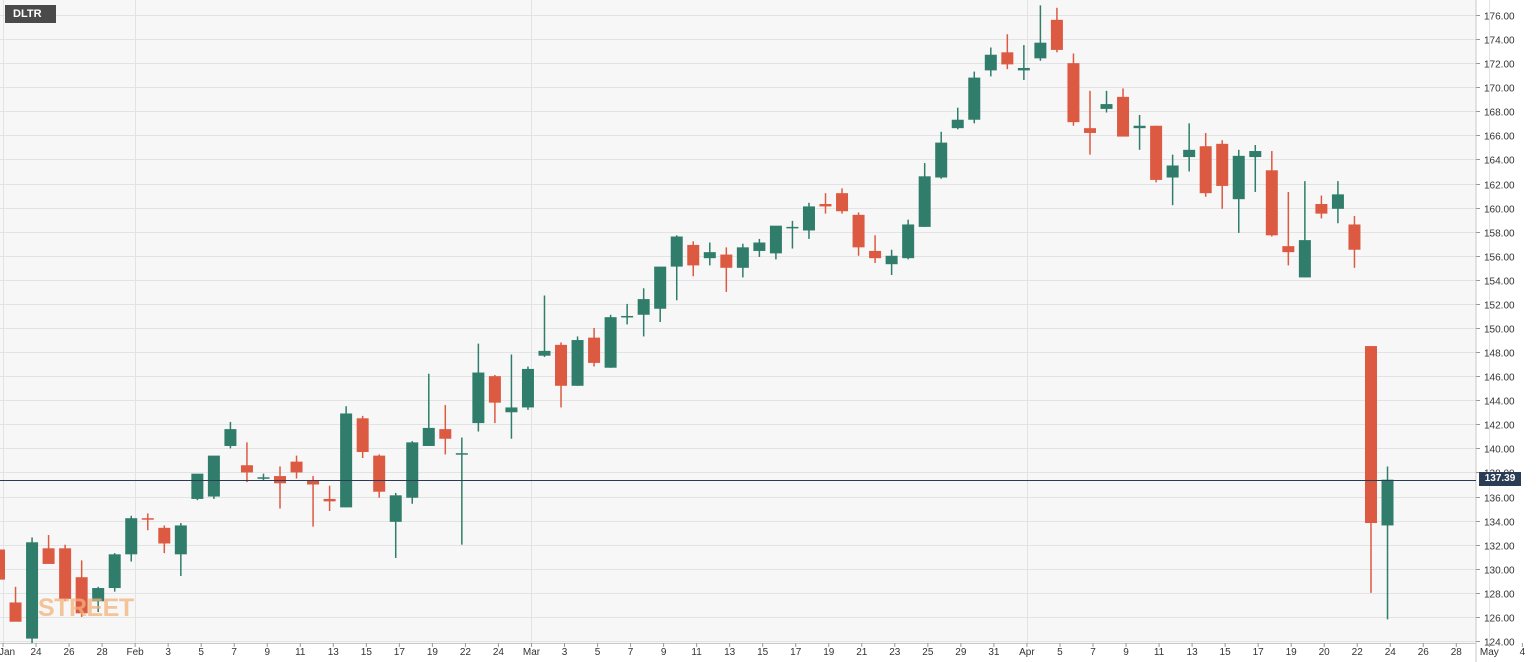 This screenshot has width=1536, height=662. I want to click on x-tick-label: 7, so click(1093, 652).